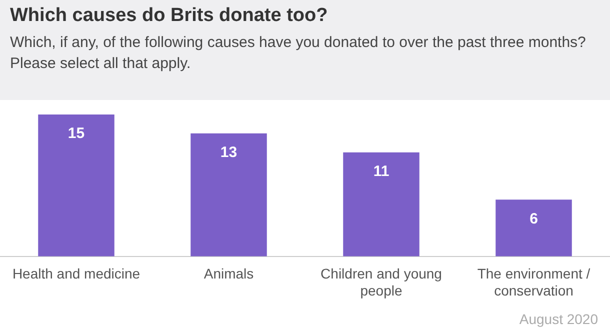 The image size is (610, 333). What do you see at coordinates (76, 274) in the screenshot?
I see `x-tick-label: Health and medicine` at bounding box center [76, 274].